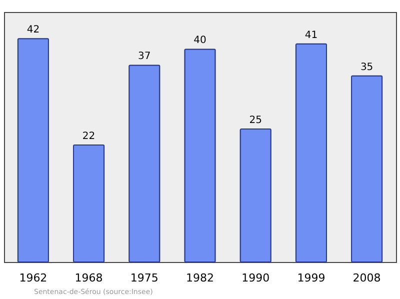 The image size is (400, 299). I want to click on data-label: 25, so click(255, 120).